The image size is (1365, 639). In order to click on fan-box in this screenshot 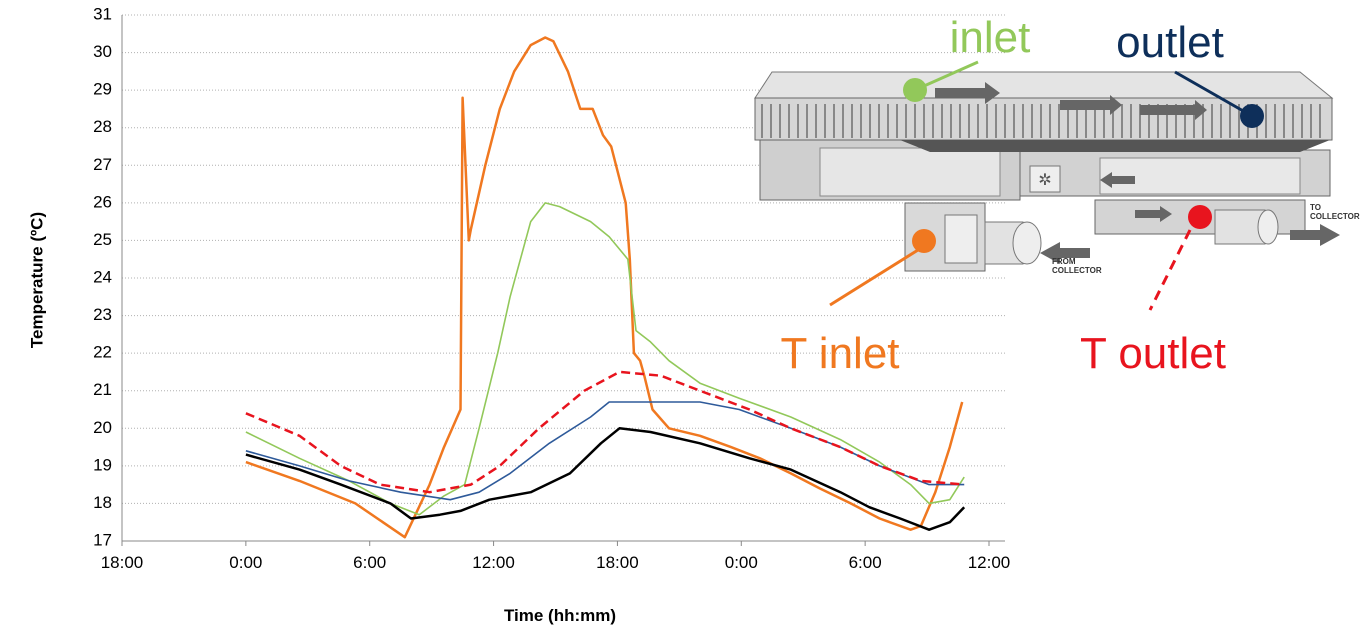, I will do `click(1045, 179)`.